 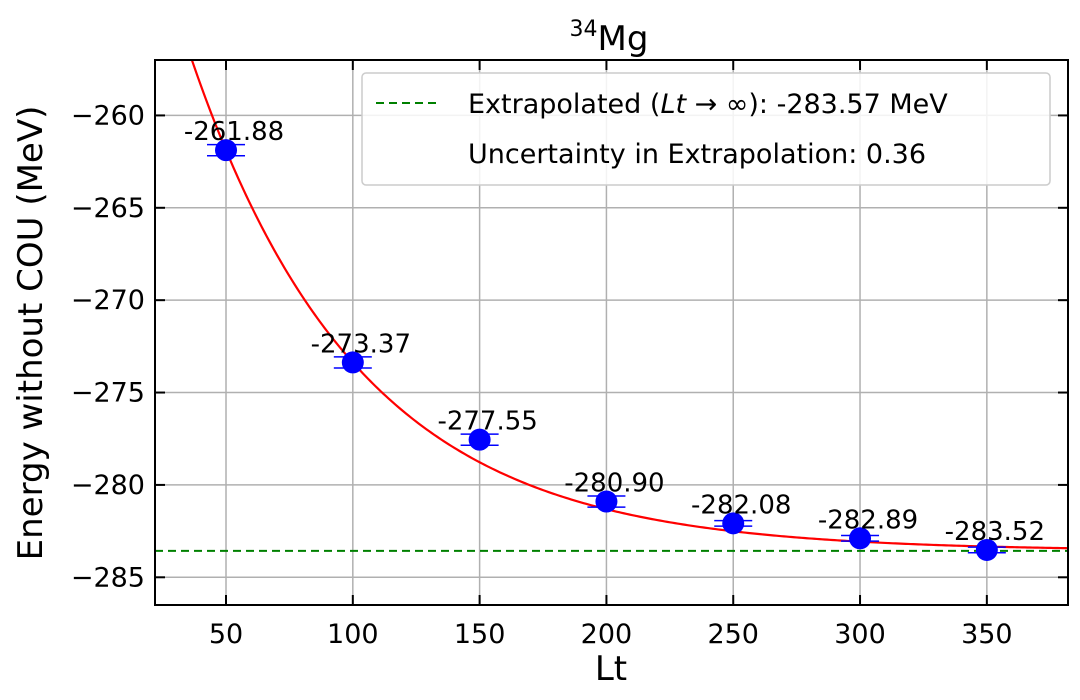 I want to click on x-tick-label: 150, so click(x=480, y=634).